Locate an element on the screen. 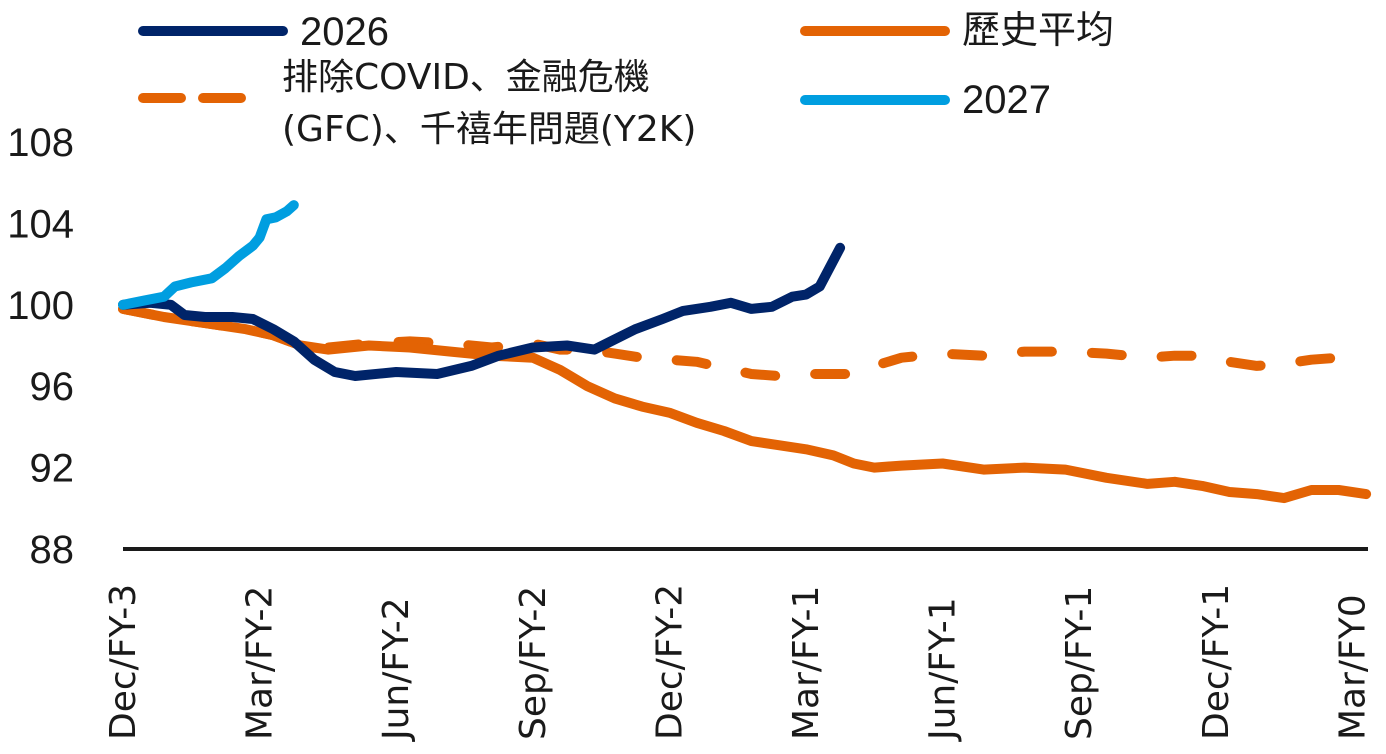 This screenshot has width=1386, height=754. legend-label-excluding-crises-line2: (GFC)、千禧年問題(Y2K) is located at coordinates (489, 129).